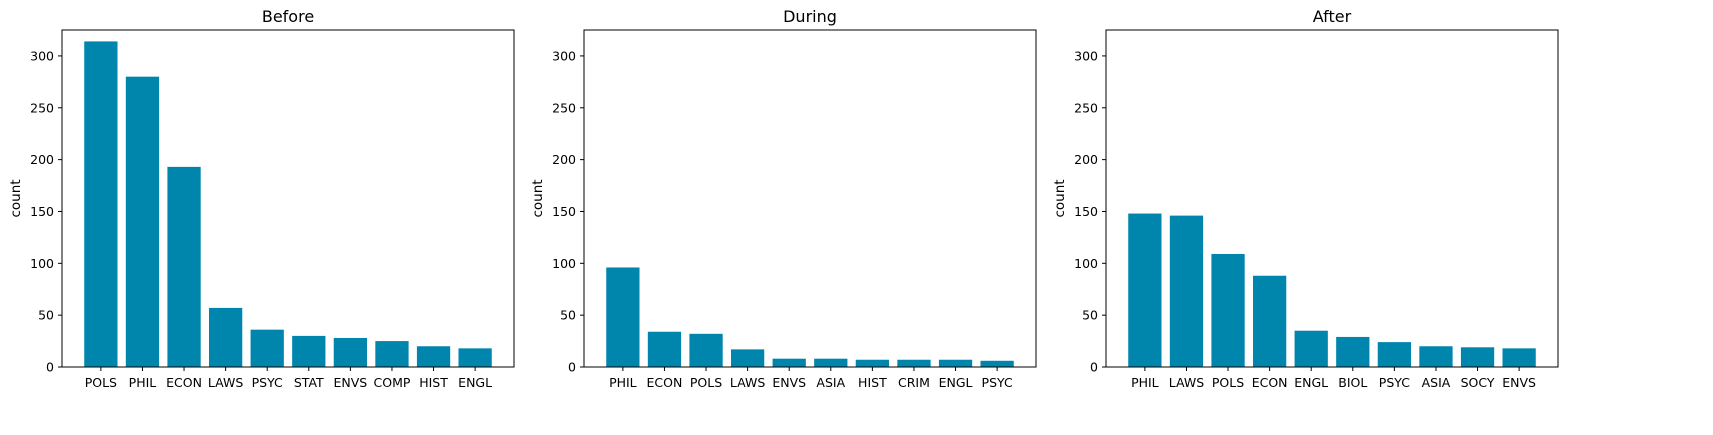  Describe the element at coordinates (288, 16) in the screenshot. I see `panel-title: Before` at that location.